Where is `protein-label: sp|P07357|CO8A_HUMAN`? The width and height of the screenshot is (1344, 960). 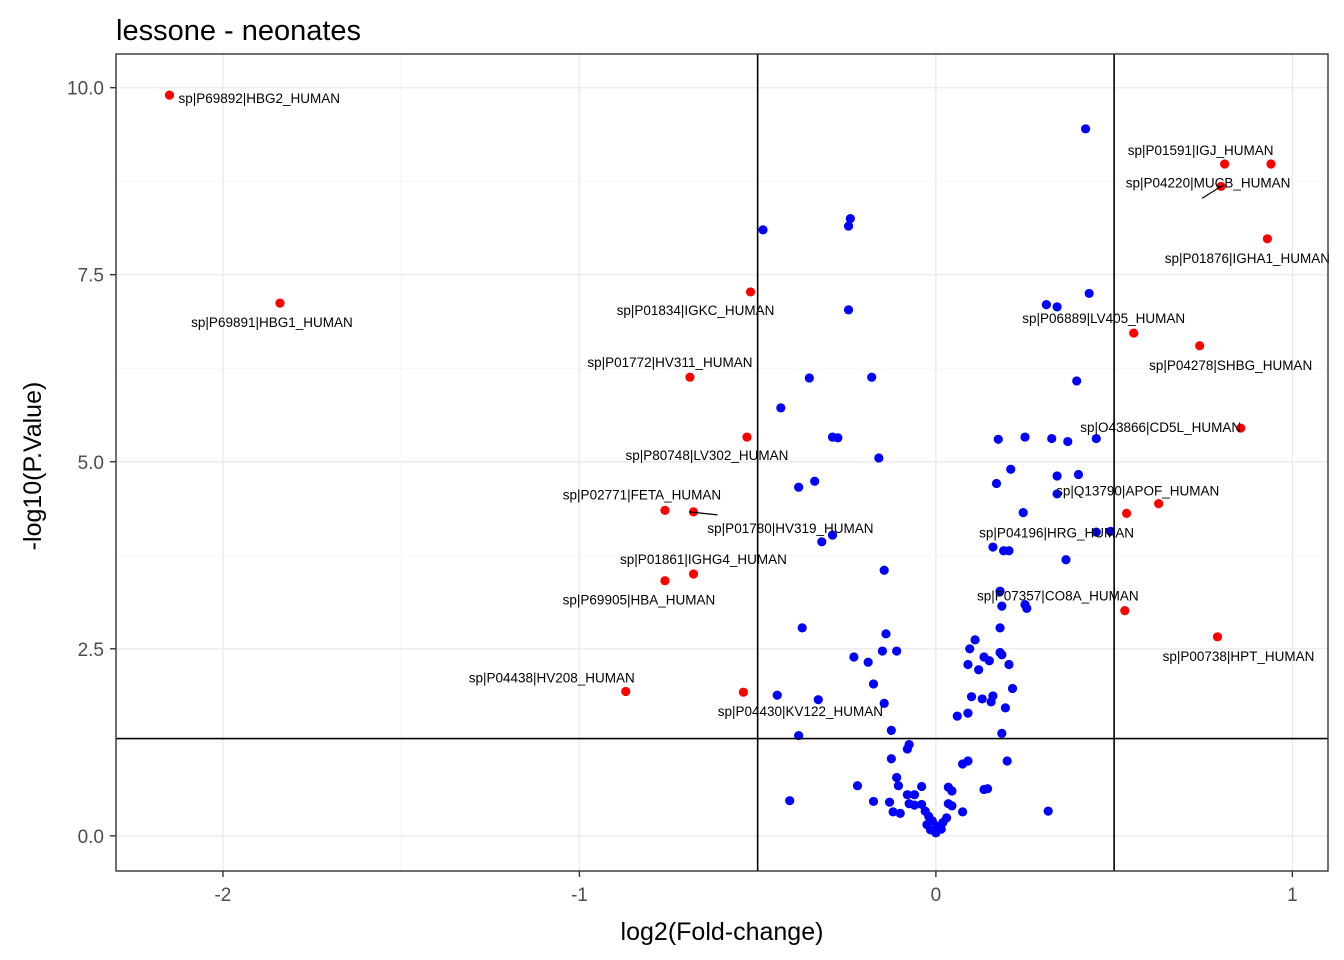
protein-label: sp|P07357|CO8A_HUMAN is located at coordinates (1058, 596).